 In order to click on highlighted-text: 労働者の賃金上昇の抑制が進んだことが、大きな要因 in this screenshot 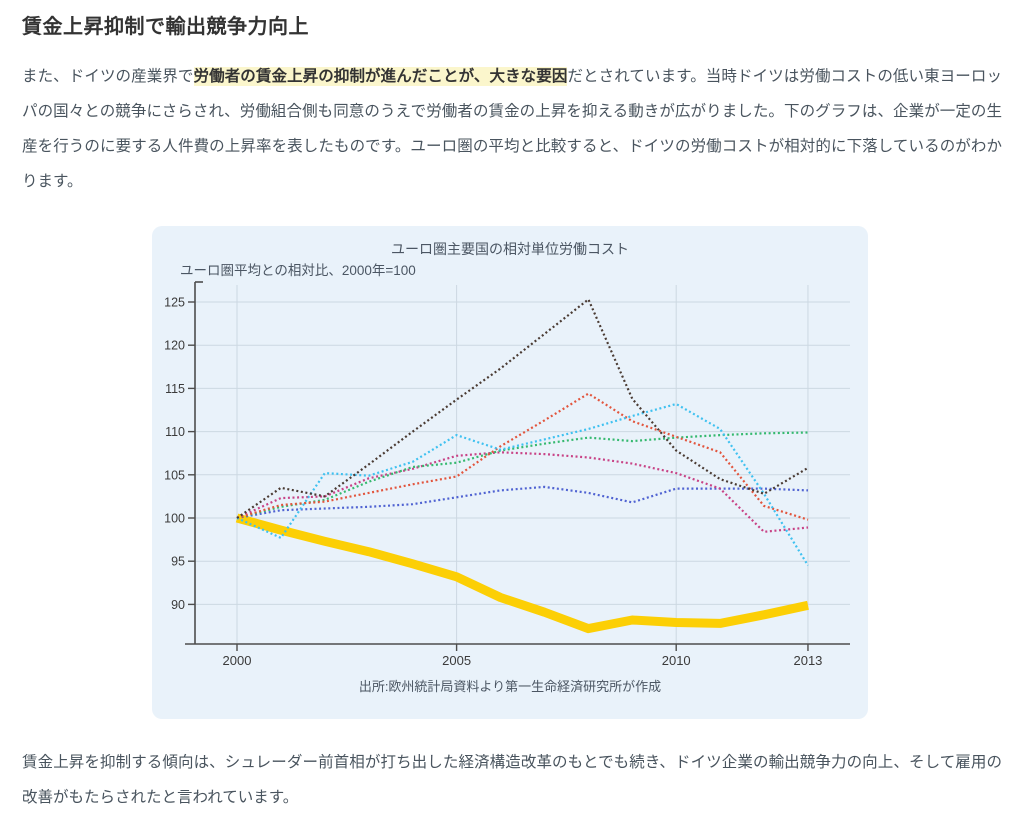, I will do `click(380, 76)`.